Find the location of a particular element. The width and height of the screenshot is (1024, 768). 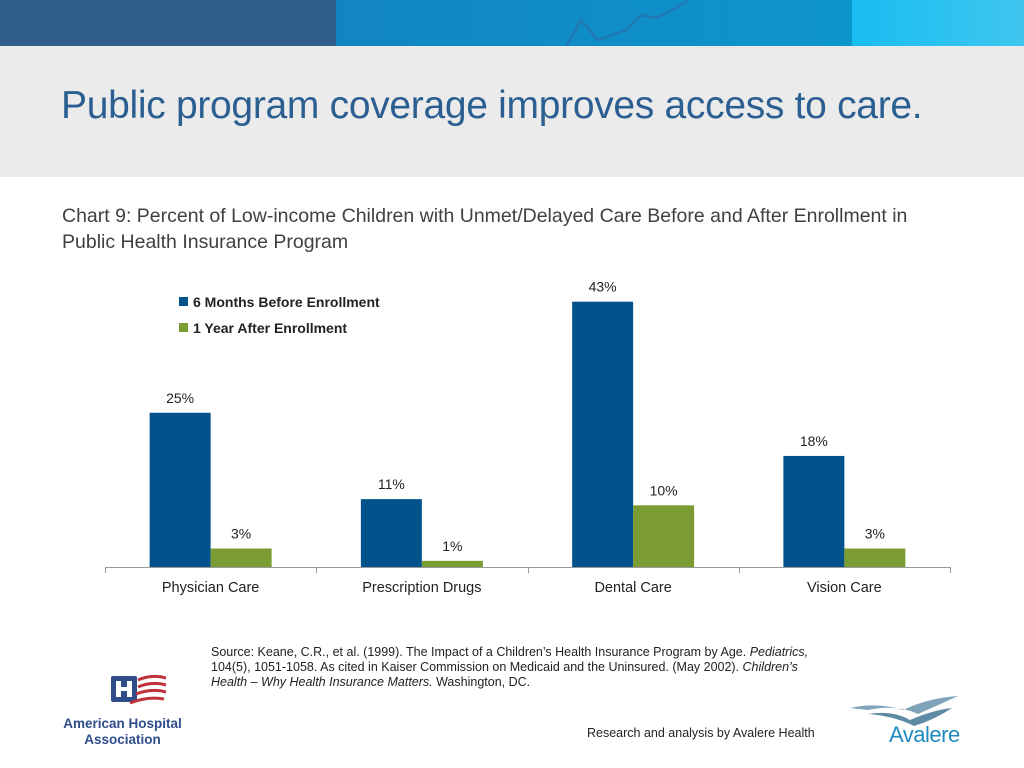

banner-right is located at coordinates (938, 23).